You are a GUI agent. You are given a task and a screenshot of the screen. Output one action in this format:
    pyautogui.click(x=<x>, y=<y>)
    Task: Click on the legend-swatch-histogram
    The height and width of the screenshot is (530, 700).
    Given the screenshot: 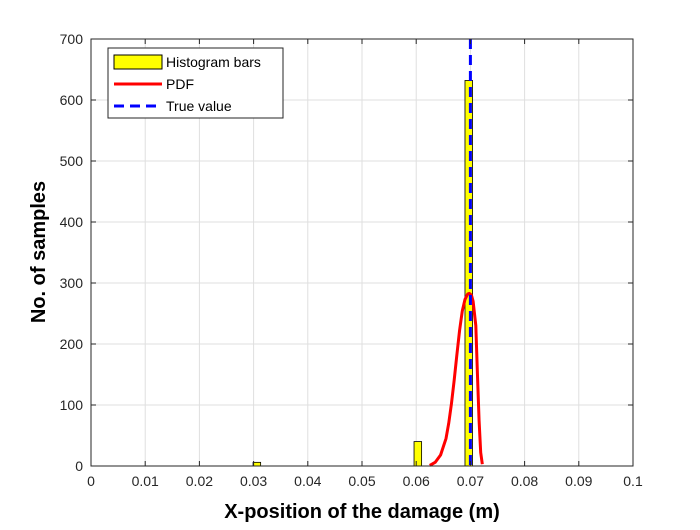 What is the action you would take?
    pyautogui.click(x=138, y=62)
    